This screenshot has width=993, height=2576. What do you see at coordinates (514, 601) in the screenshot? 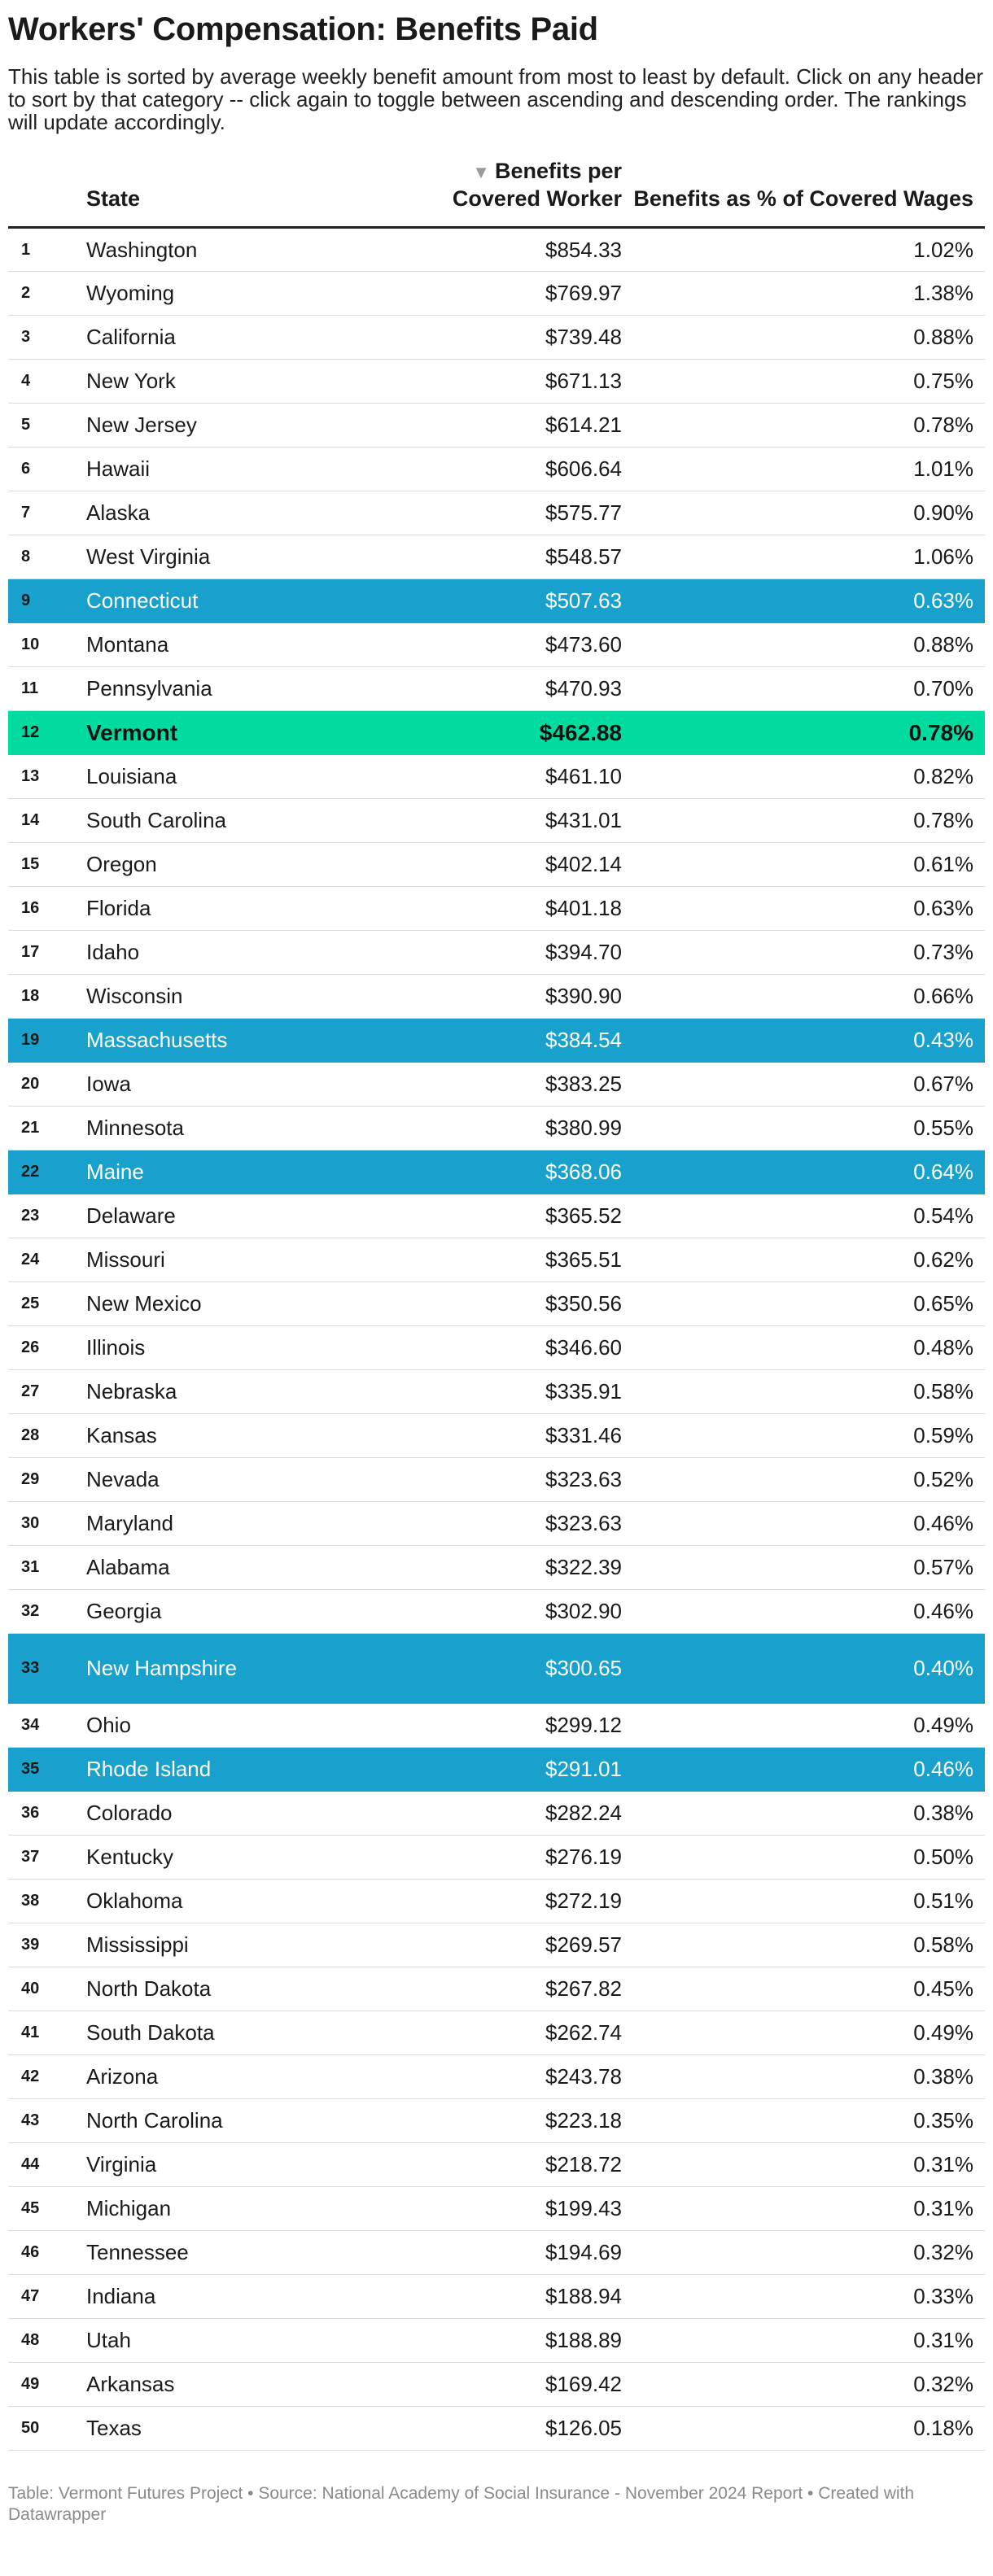
I see `benefits-cell: $507.63` at bounding box center [514, 601].